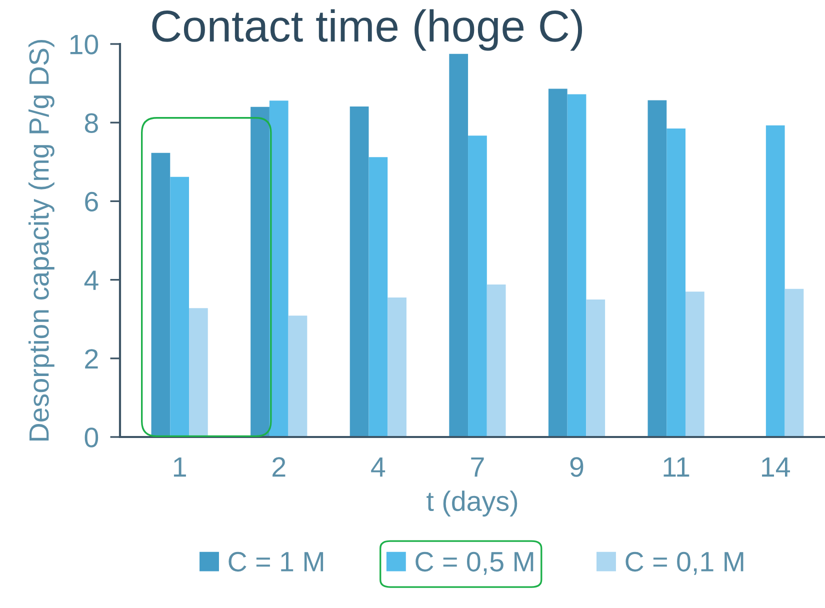 The height and width of the screenshot is (608, 825). Describe the element at coordinates (276, 562) in the screenshot. I see `legend-label: C = 1 M` at that location.